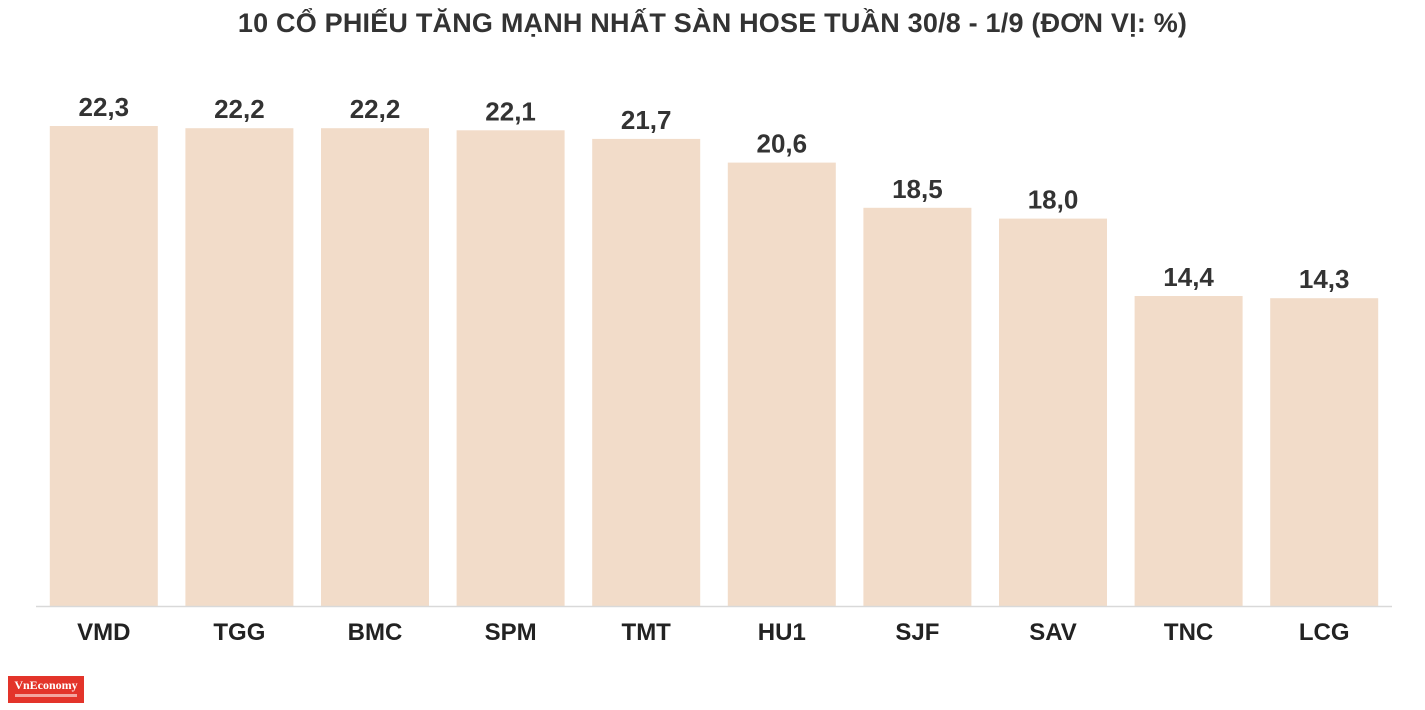 Image resolution: width=1425 pixels, height=710 pixels. I want to click on tick-labels-group: VMD TGG BMC SPM TMT HU1 SJF SAV TNC LCG, so click(713, 632).